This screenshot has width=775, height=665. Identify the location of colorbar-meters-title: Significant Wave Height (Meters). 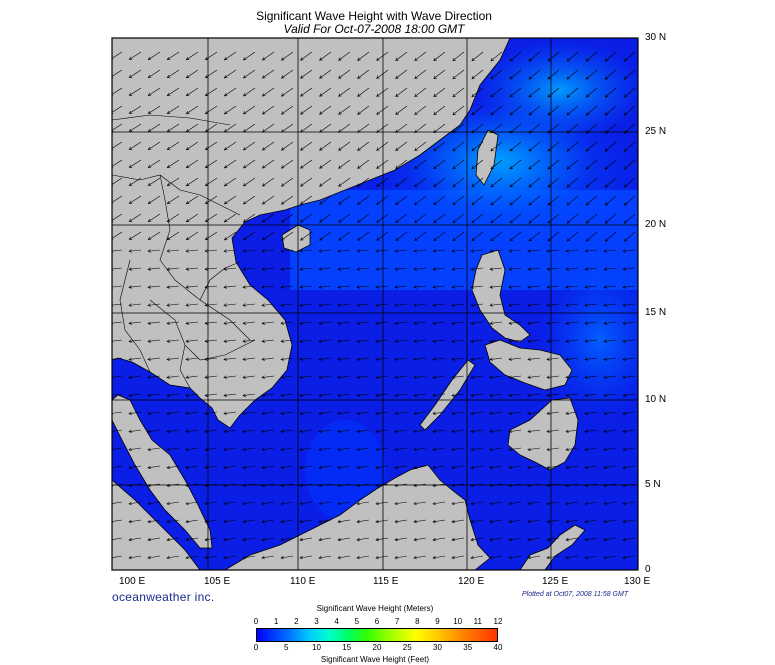
(375, 608).